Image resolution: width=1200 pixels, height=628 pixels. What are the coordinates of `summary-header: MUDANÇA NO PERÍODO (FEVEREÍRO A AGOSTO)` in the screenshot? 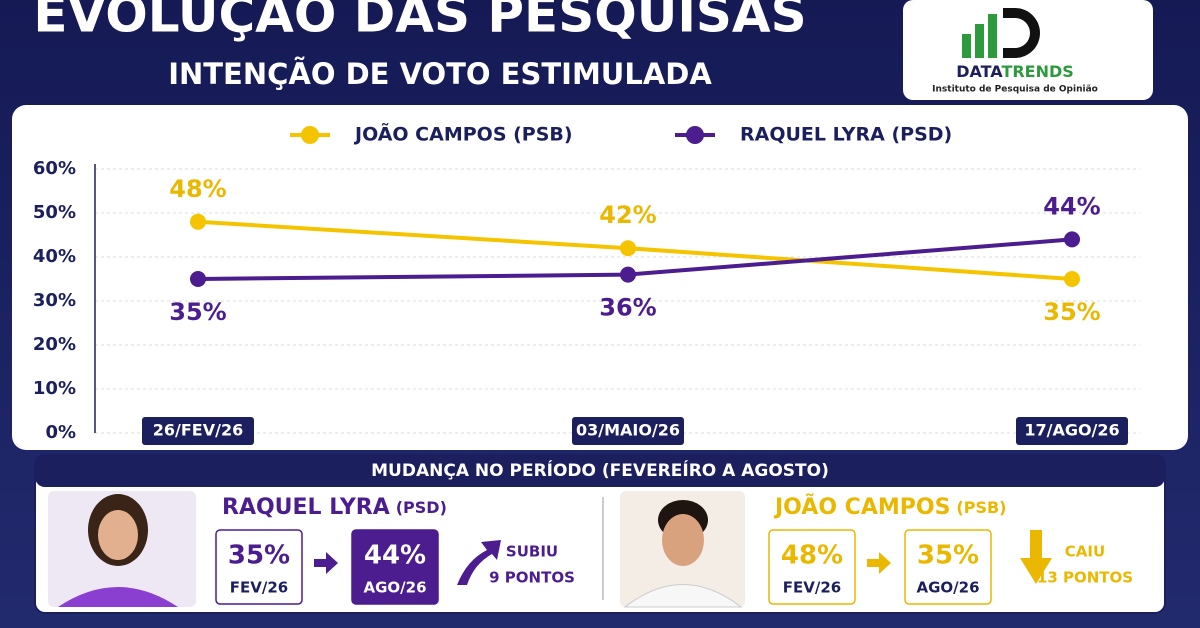 It's located at (600, 470).